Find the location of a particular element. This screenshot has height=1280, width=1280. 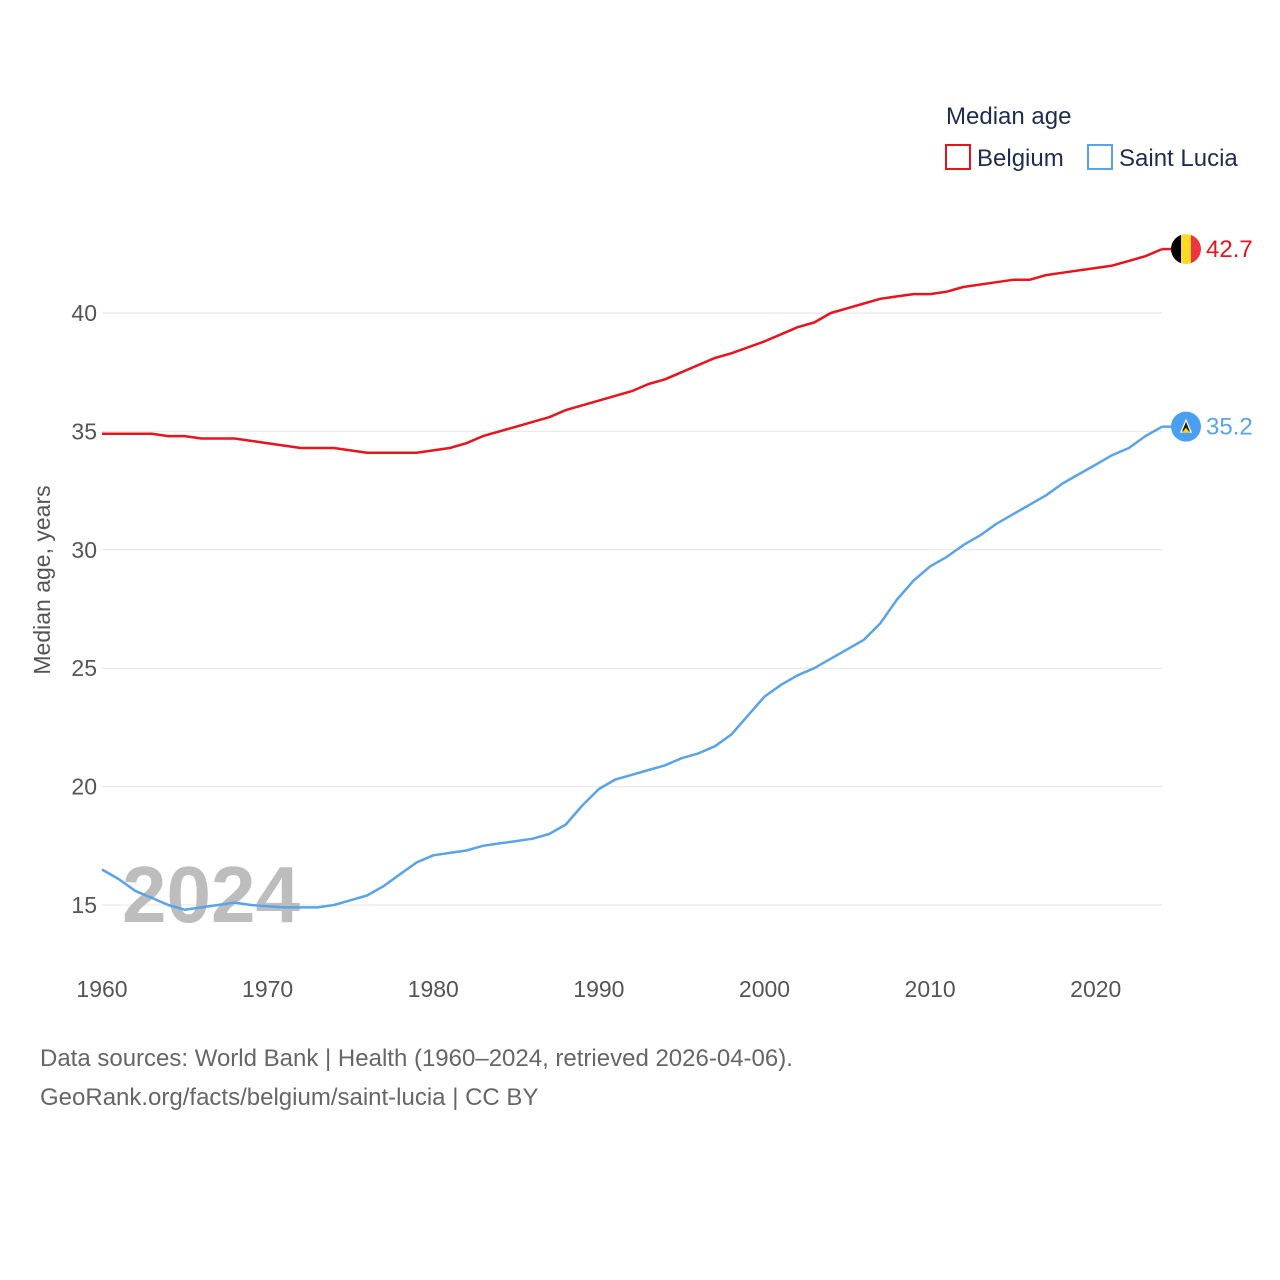

year-watermark: 2024 is located at coordinates (211, 894).